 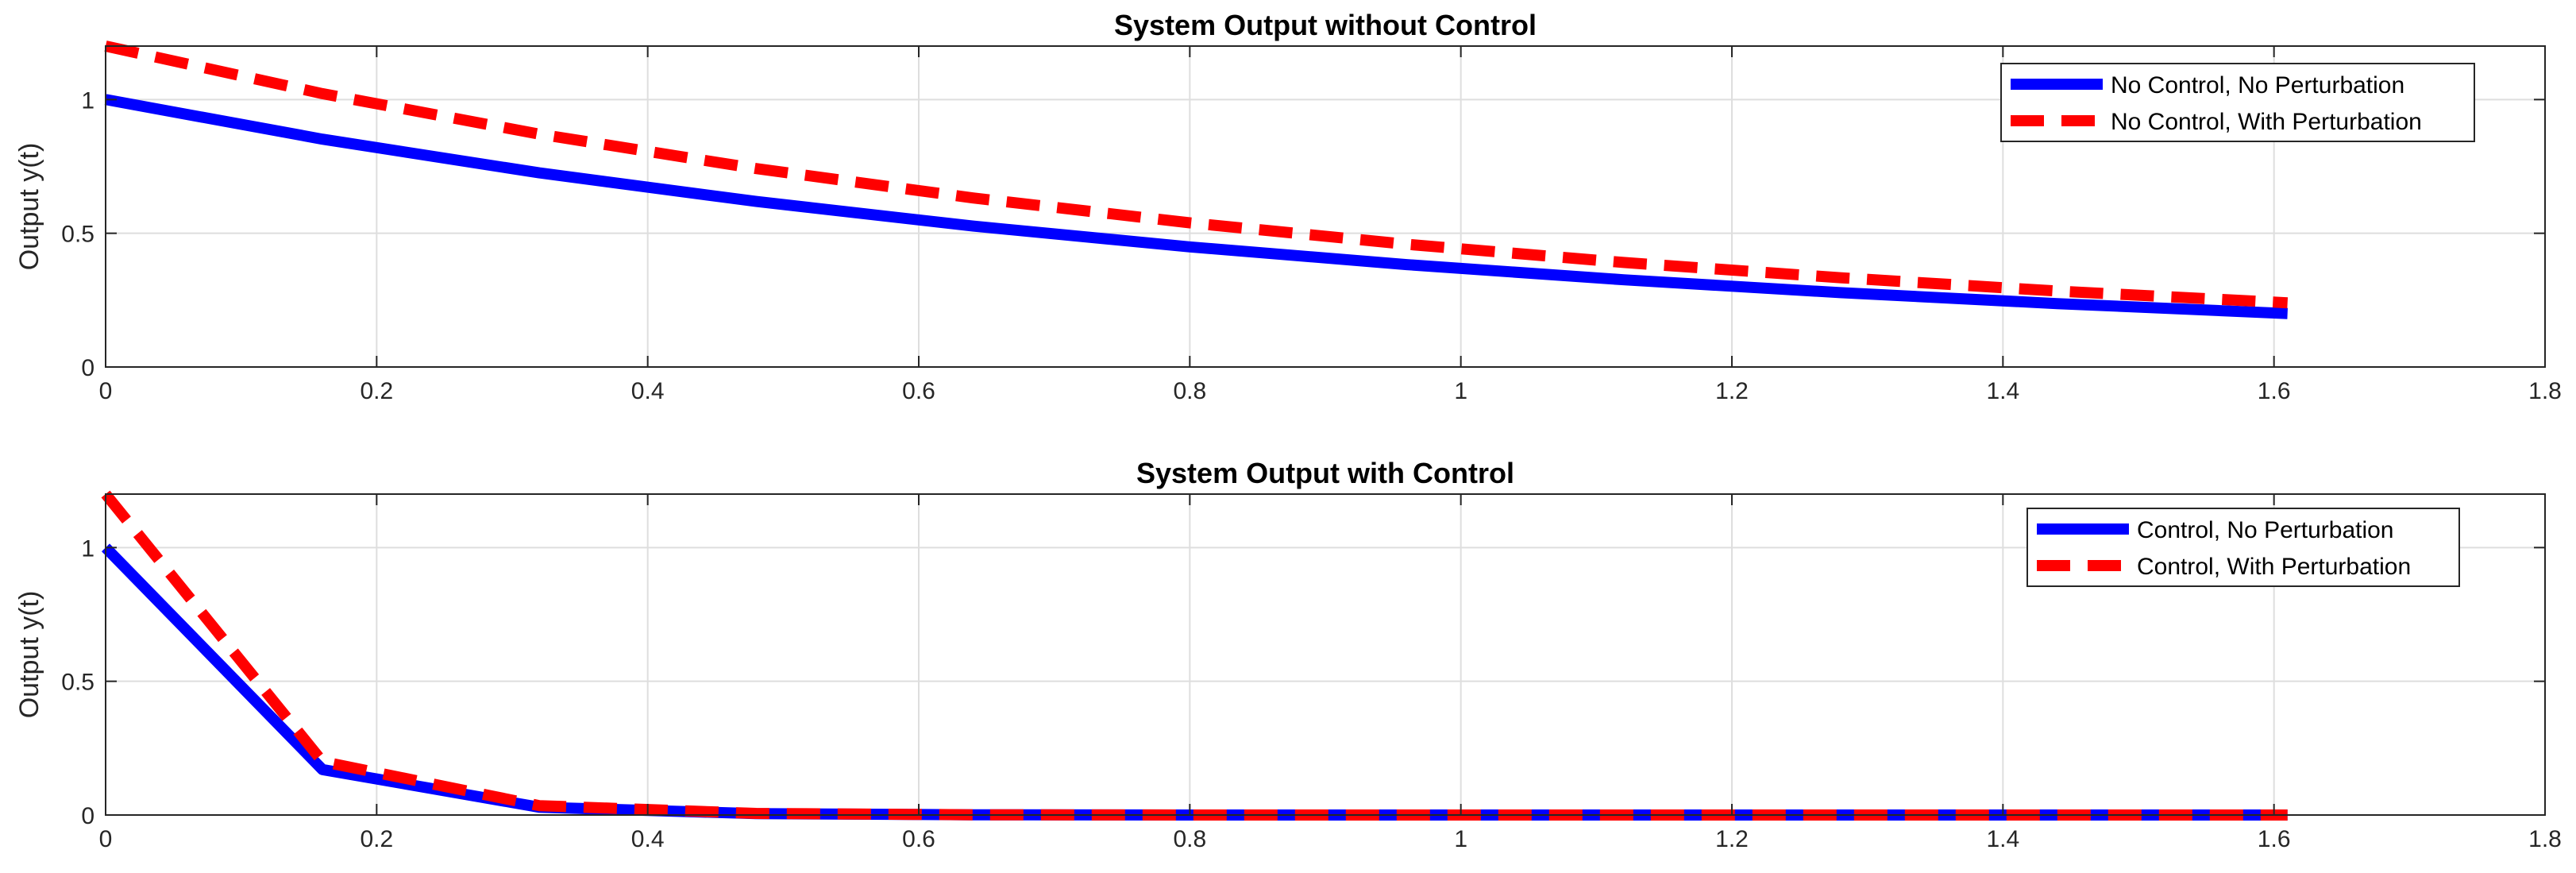 I want to click on legend-label: No Control, With Perturbation, so click(x=2266, y=122).